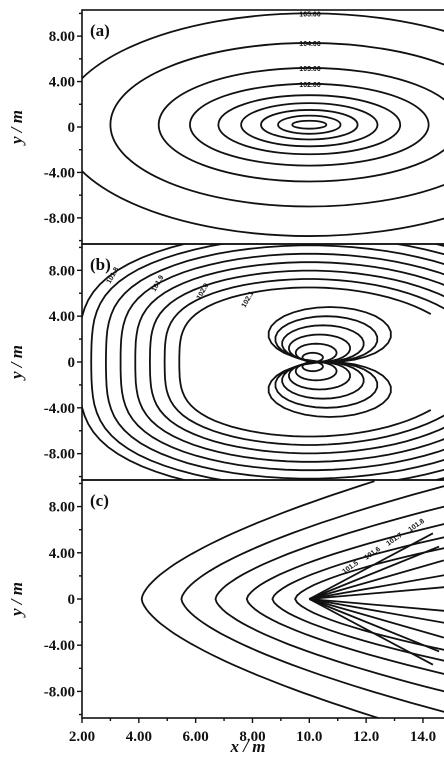 This screenshot has width=444, height=760. What do you see at coordinates (423, 737) in the screenshot?
I see `x-tick-label: 14.0` at bounding box center [423, 737].